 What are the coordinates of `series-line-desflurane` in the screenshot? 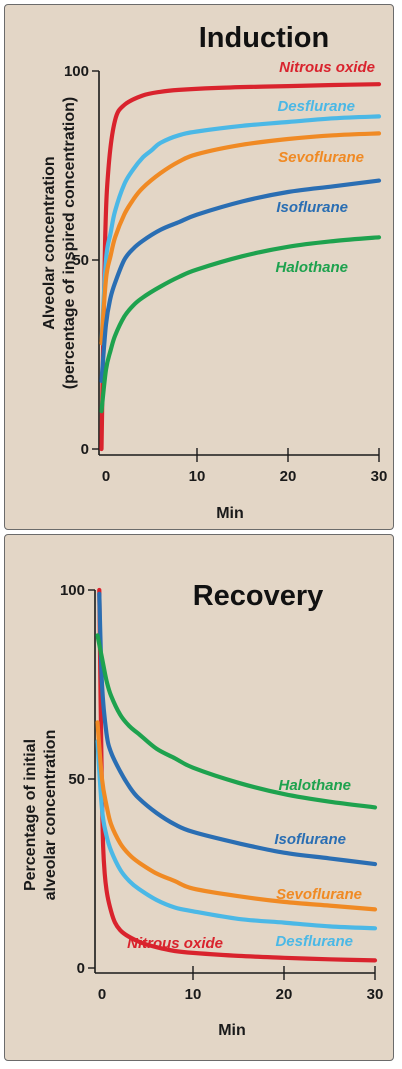 It's located at (236, 835).